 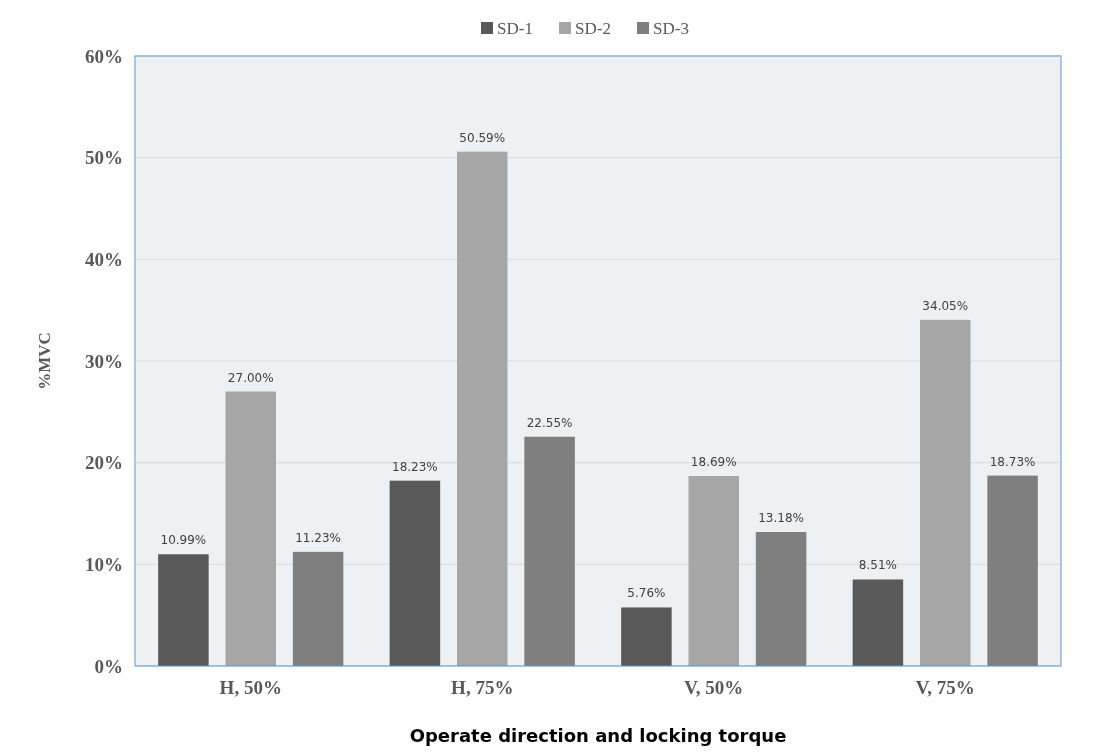 What do you see at coordinates (250, 687) in the screenshot?
I see `x-tick-label: H, 50%` at bounding box center [250, 687].